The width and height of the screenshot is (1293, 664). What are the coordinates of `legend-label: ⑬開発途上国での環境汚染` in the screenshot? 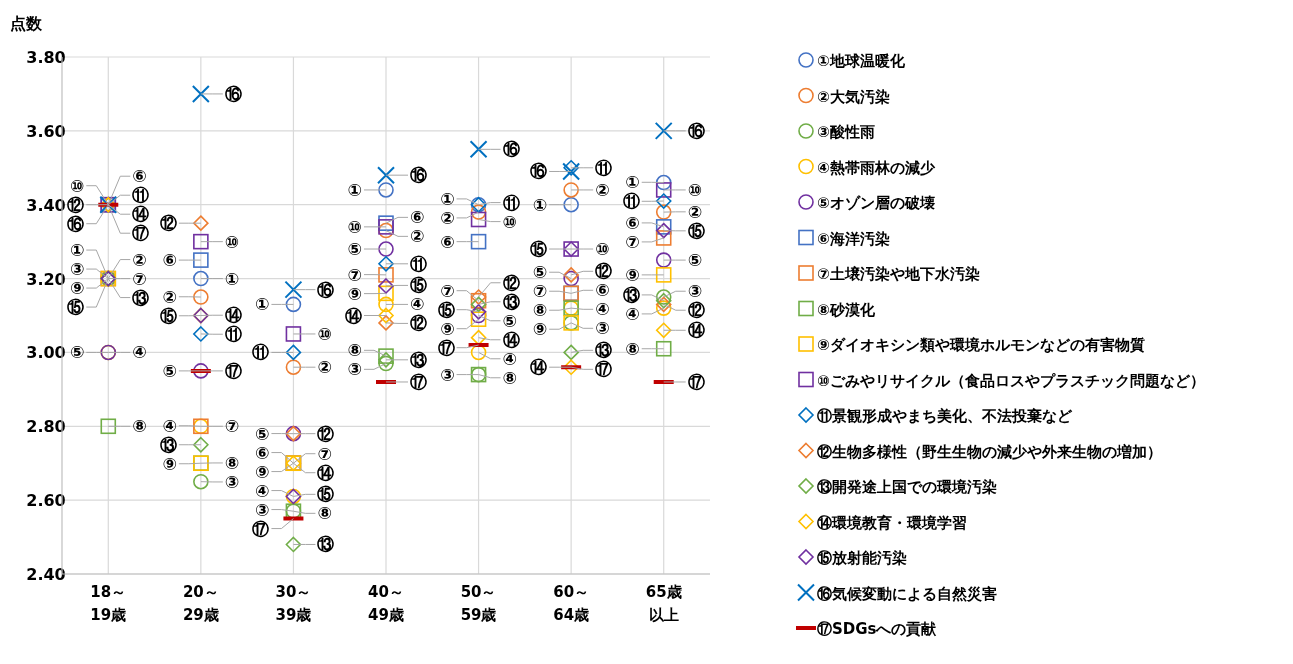 It's located at (907, 487).